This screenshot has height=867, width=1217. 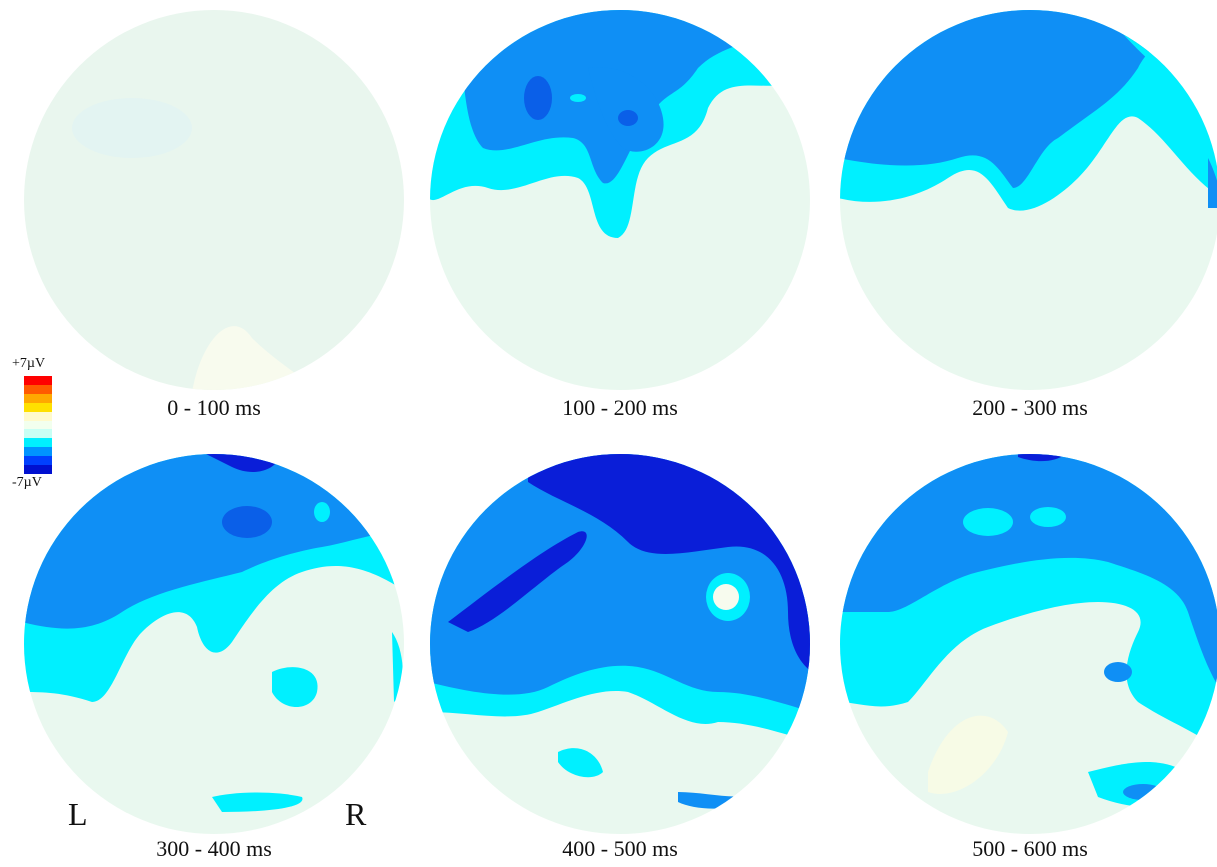 I want to click on colorbar-min-label: -7µV, so click(x=27, y=482).